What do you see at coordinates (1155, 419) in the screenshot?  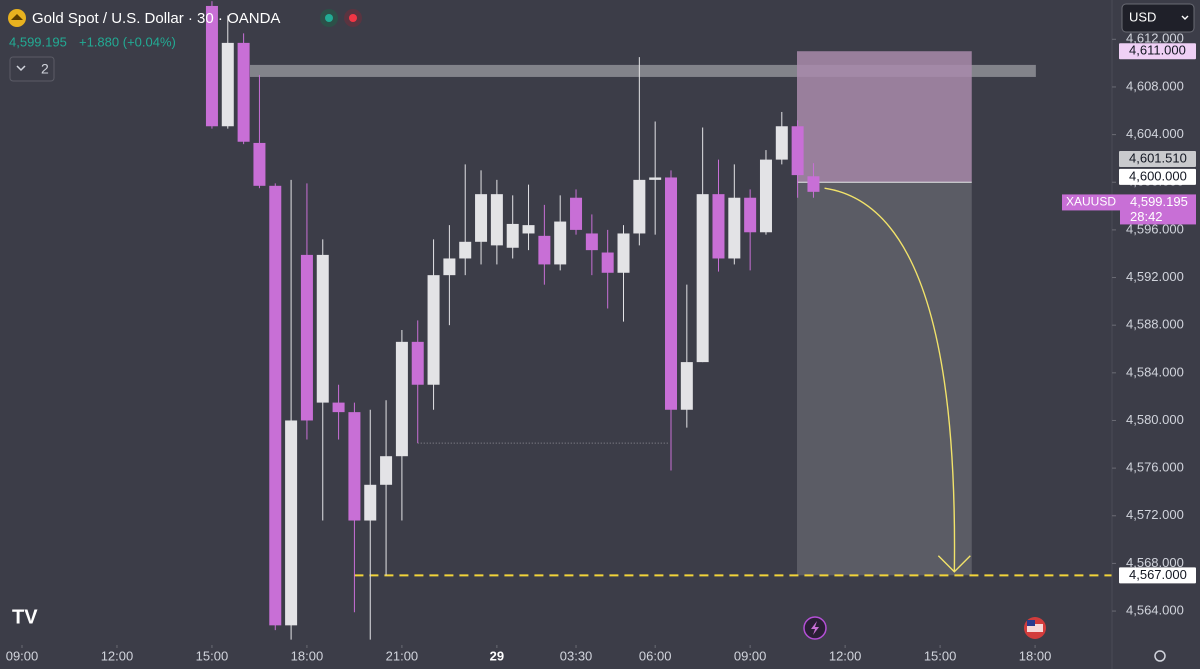 I see `y-tick-label: 4,580.000` at bounding box center [1155, 419].